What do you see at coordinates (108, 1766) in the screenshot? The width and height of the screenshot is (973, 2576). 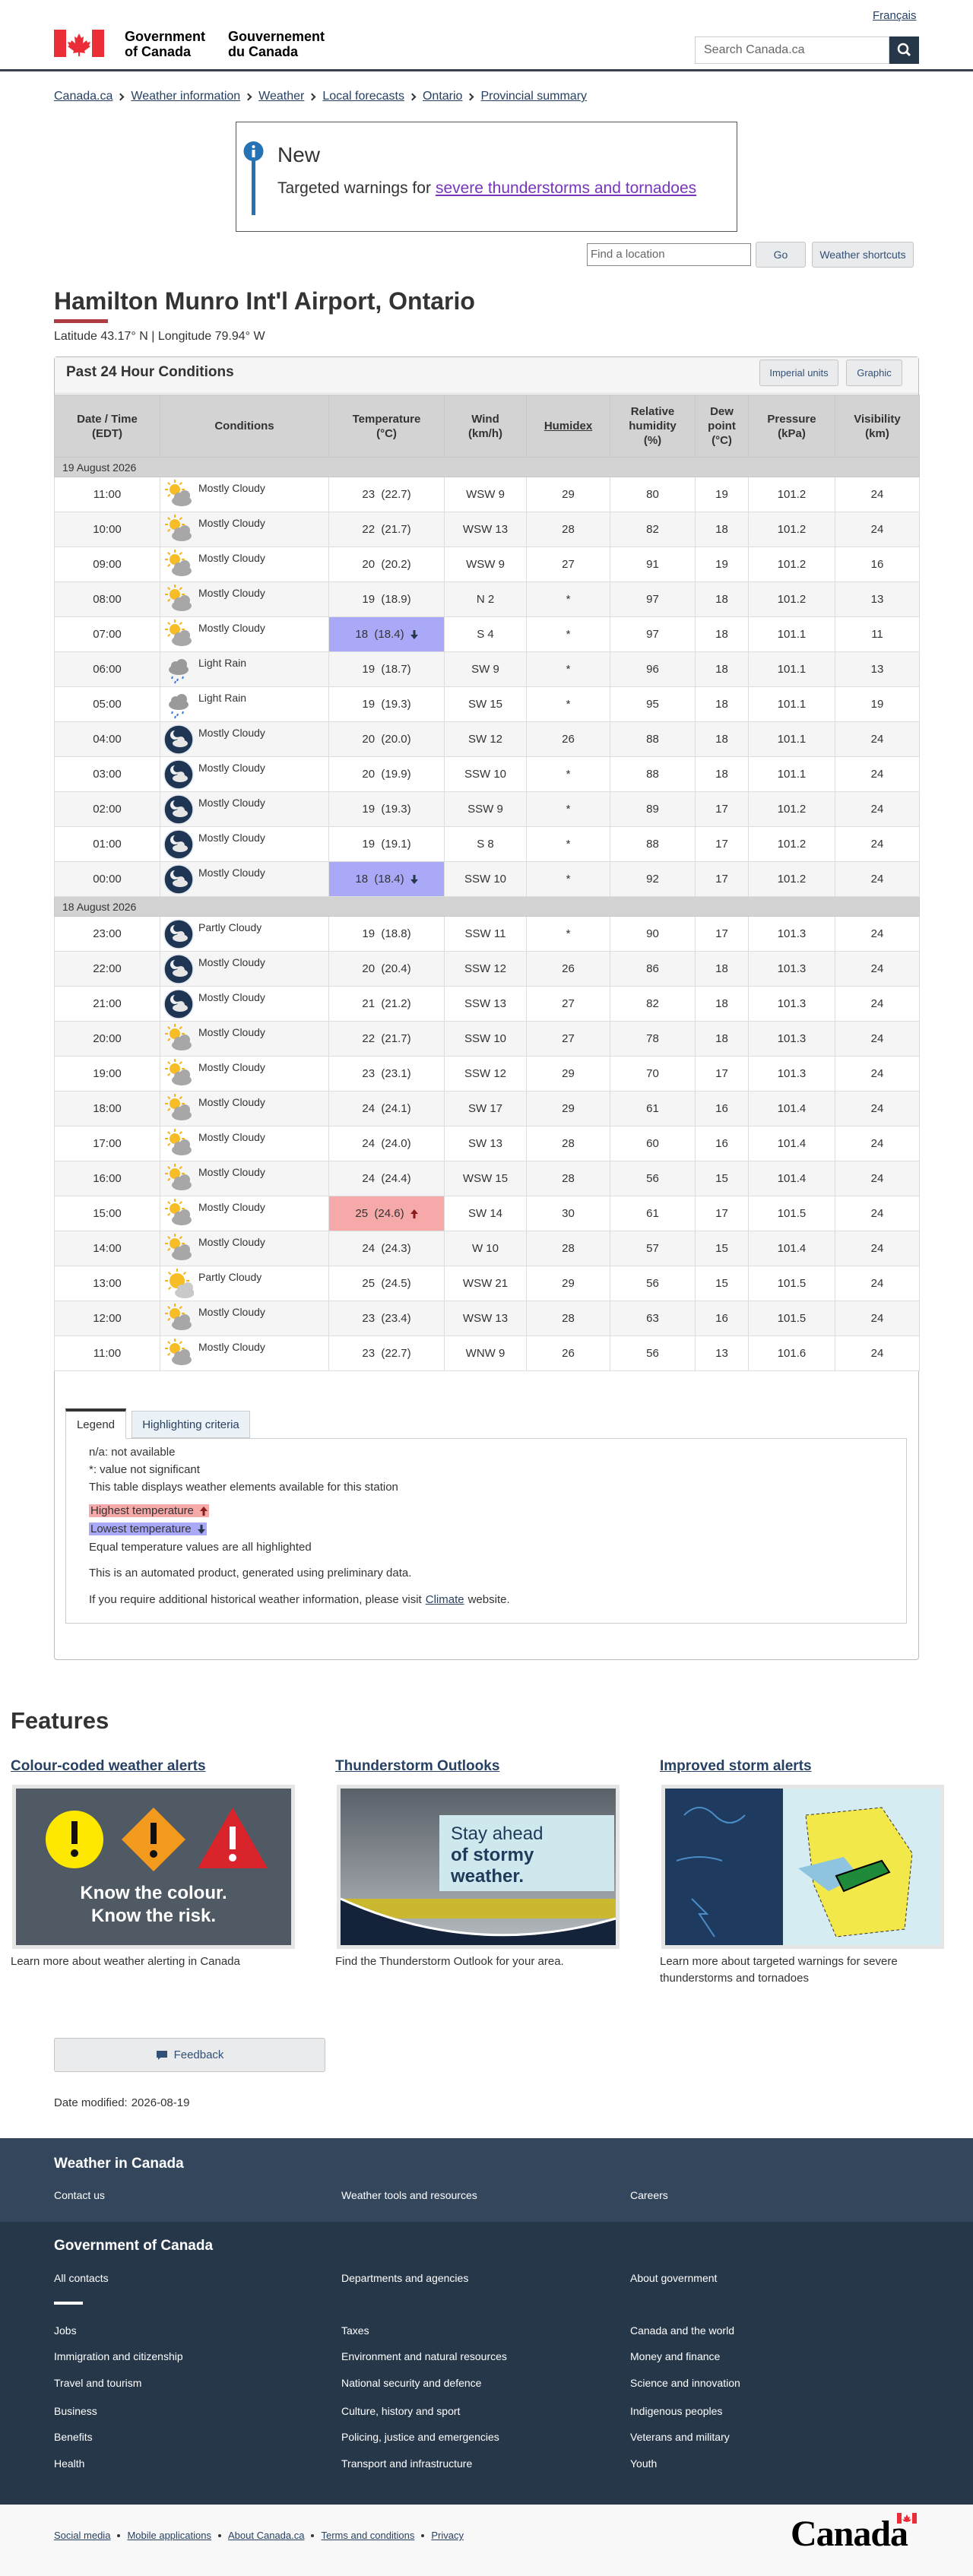 I see `feature-title: Colour-coded weather alerts` at bounding box center [108, 1766].